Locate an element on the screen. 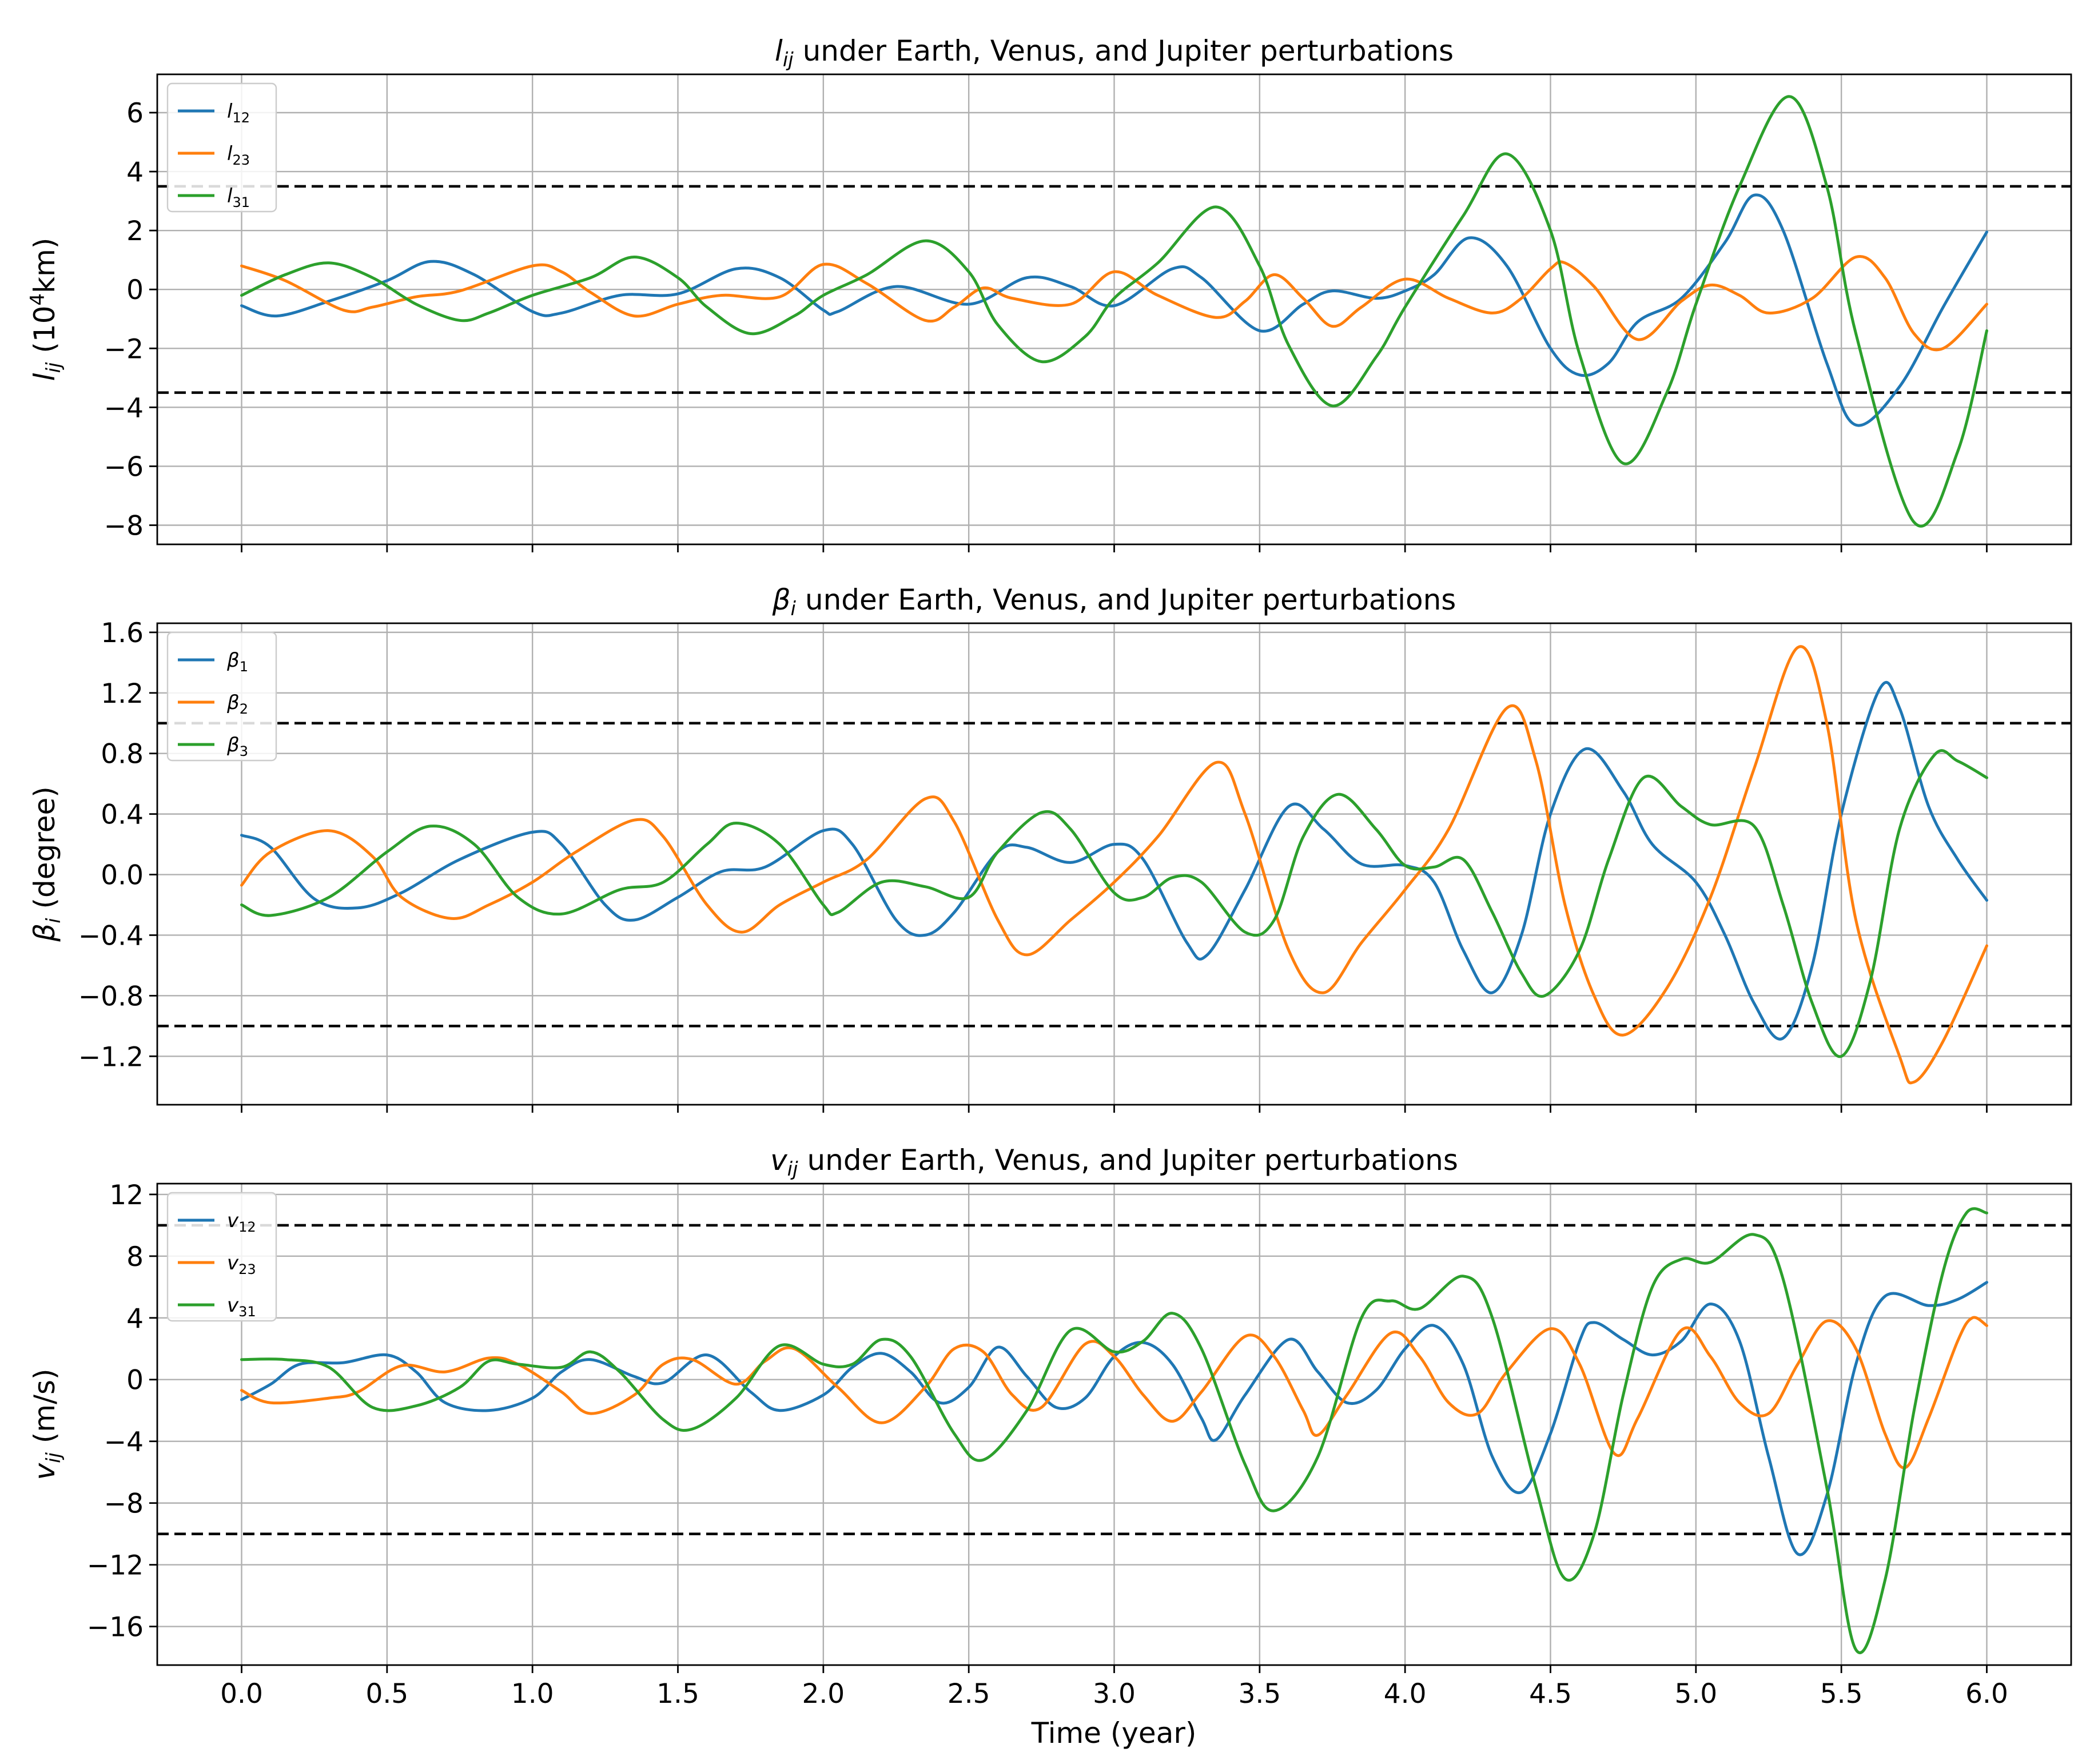  title-symbol: l is located at coordinates (779, 50).